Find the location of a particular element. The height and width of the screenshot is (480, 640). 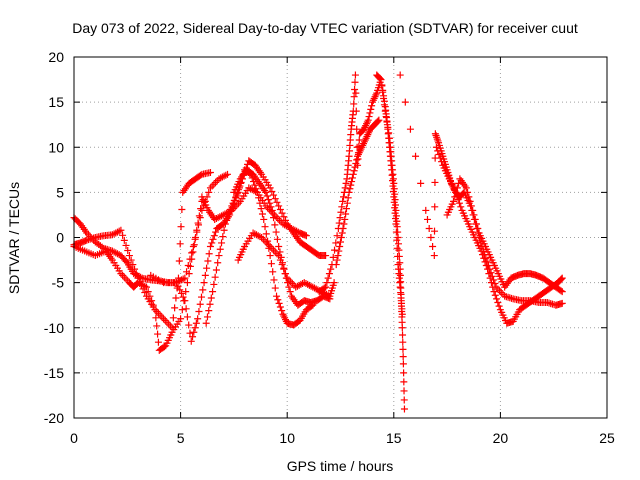

x-tick-label: 0 is located at coordinates (74, 438).